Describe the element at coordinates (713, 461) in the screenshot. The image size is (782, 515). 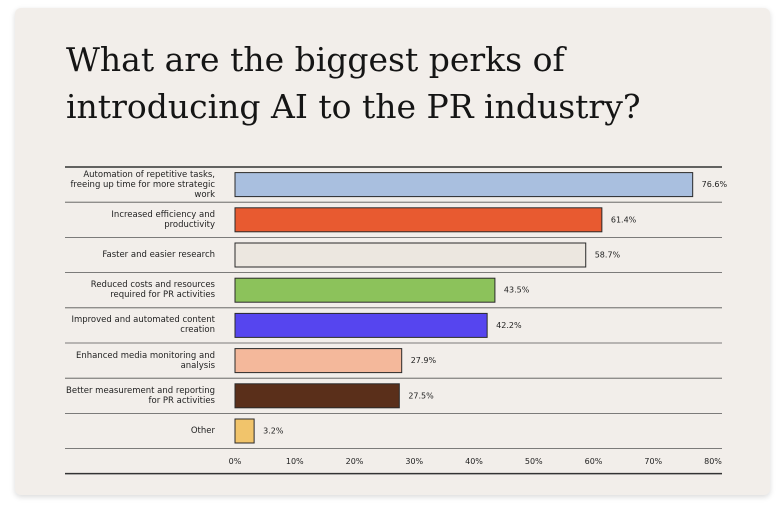
I see `x-tick-label: 80%` at that location.